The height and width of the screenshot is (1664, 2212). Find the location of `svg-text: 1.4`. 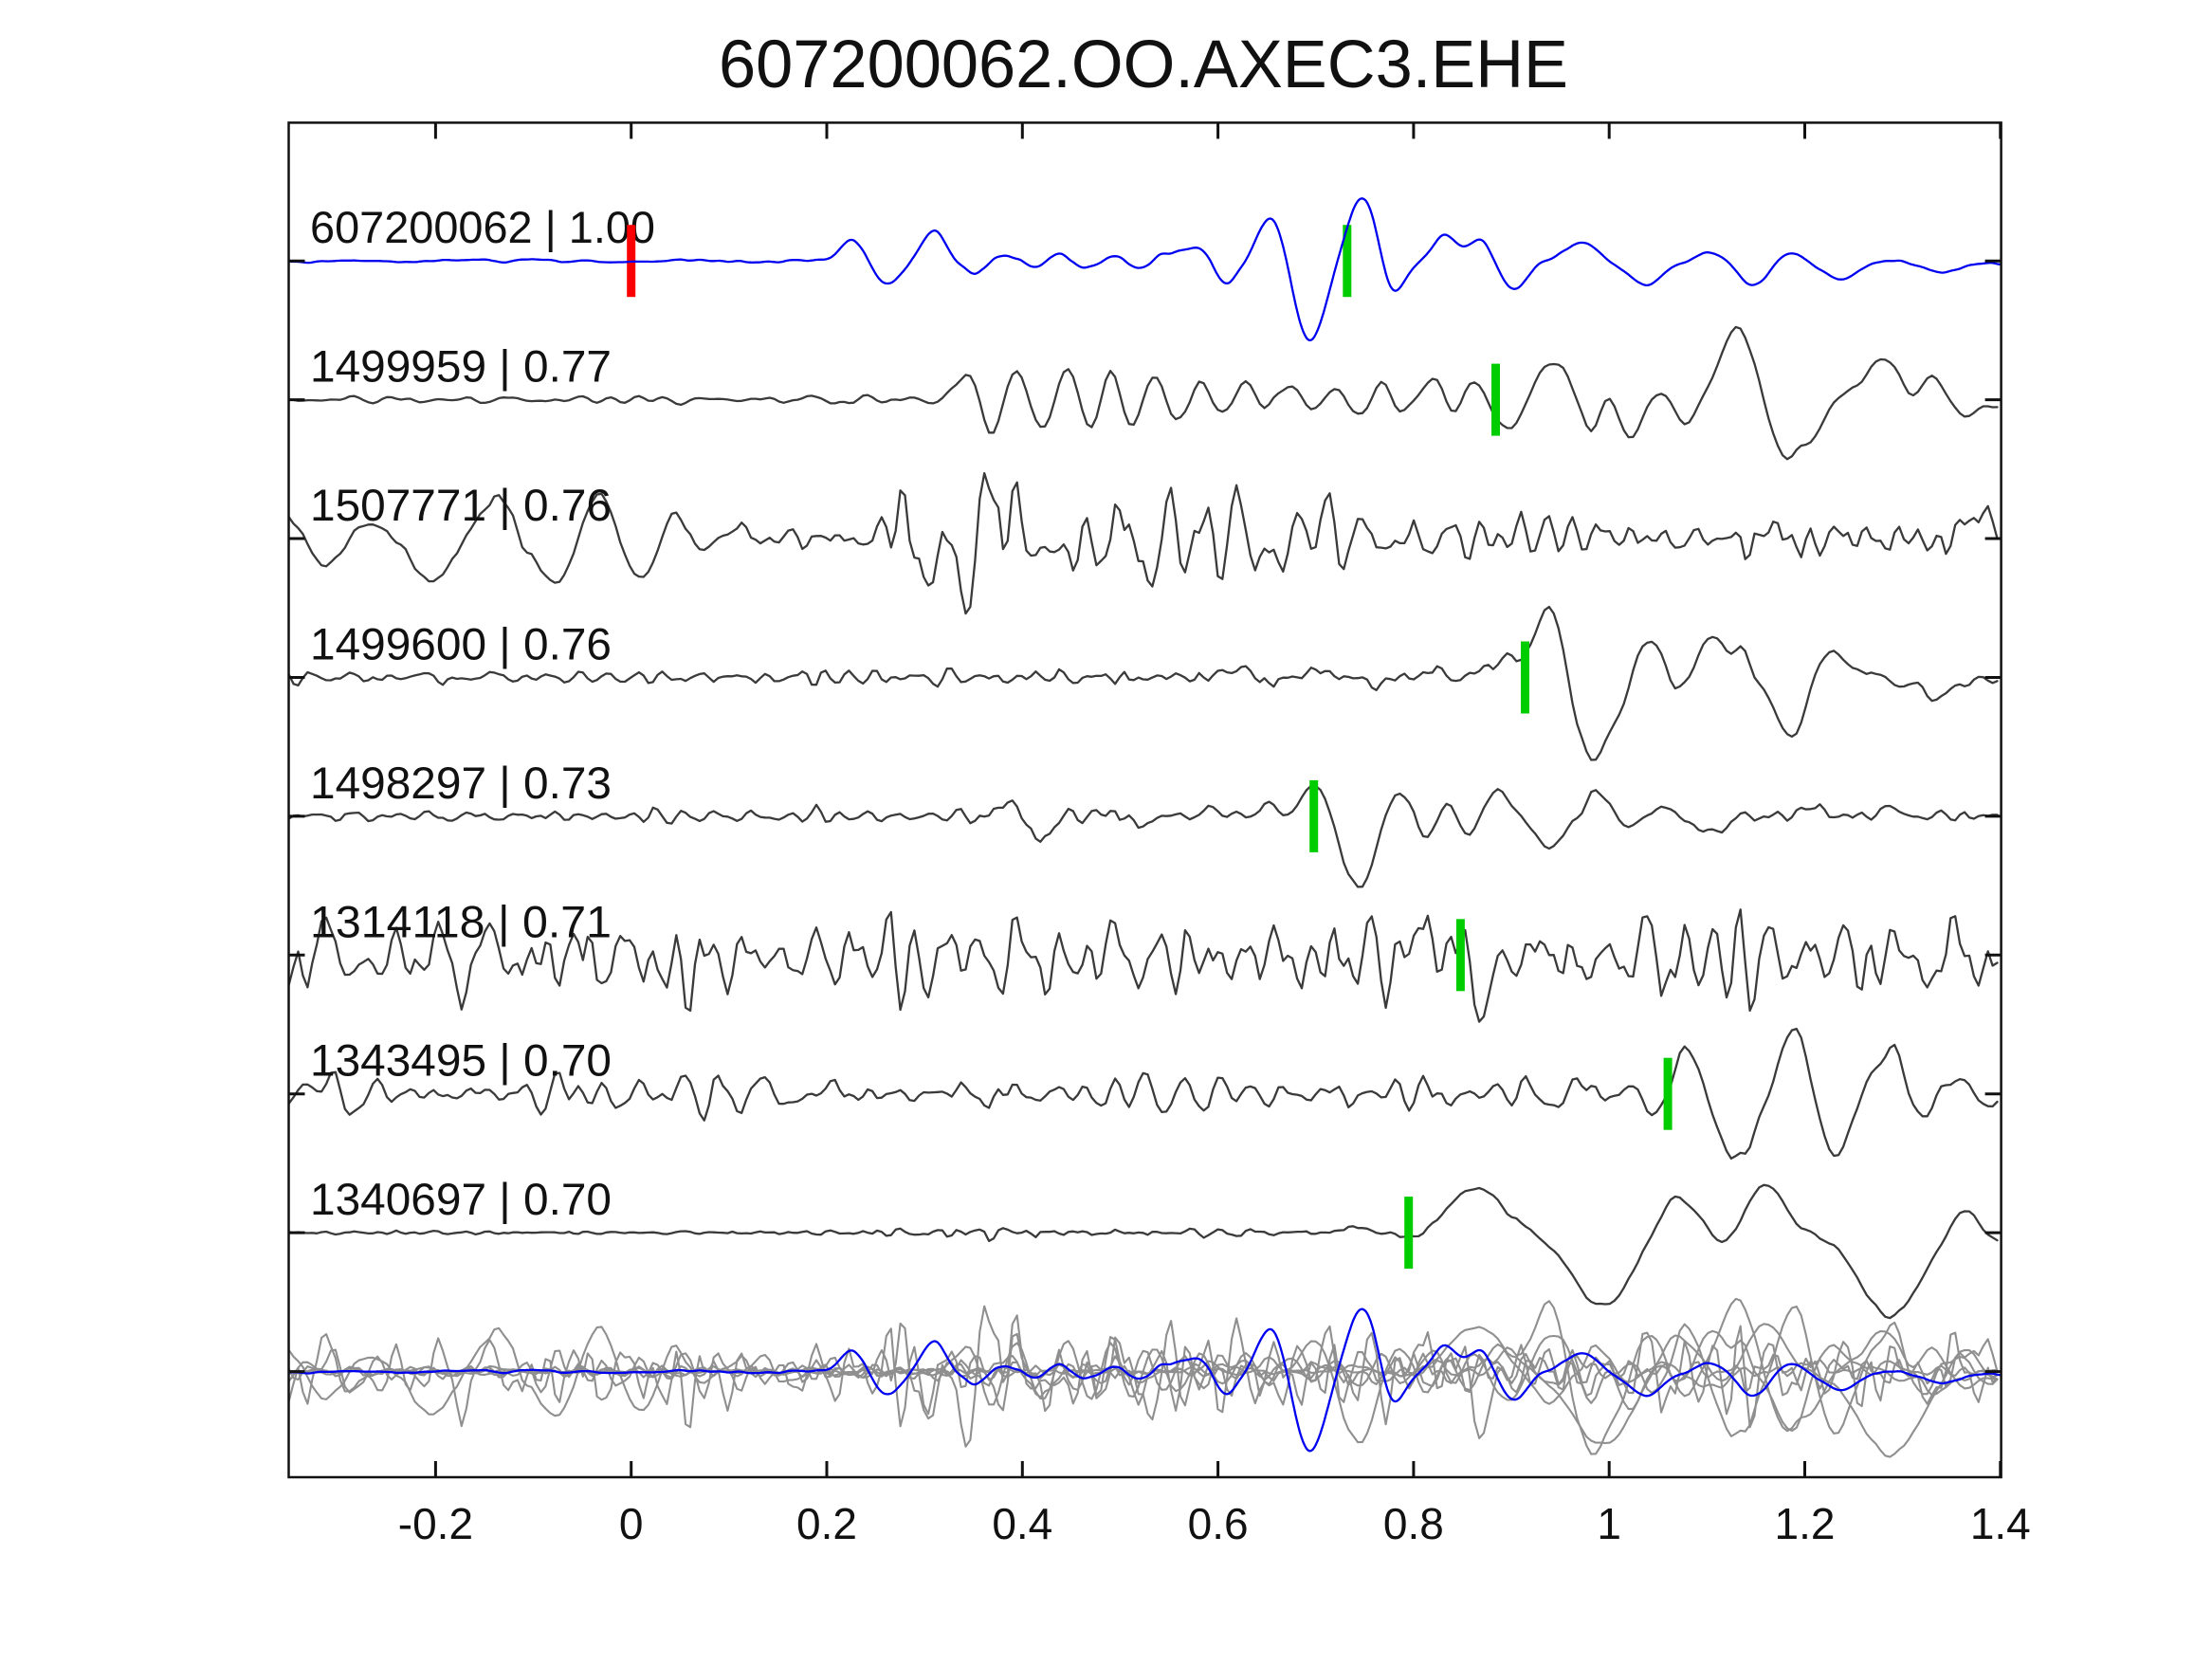

svg-text: 1.4 is located at coordinates (2000, 1523).